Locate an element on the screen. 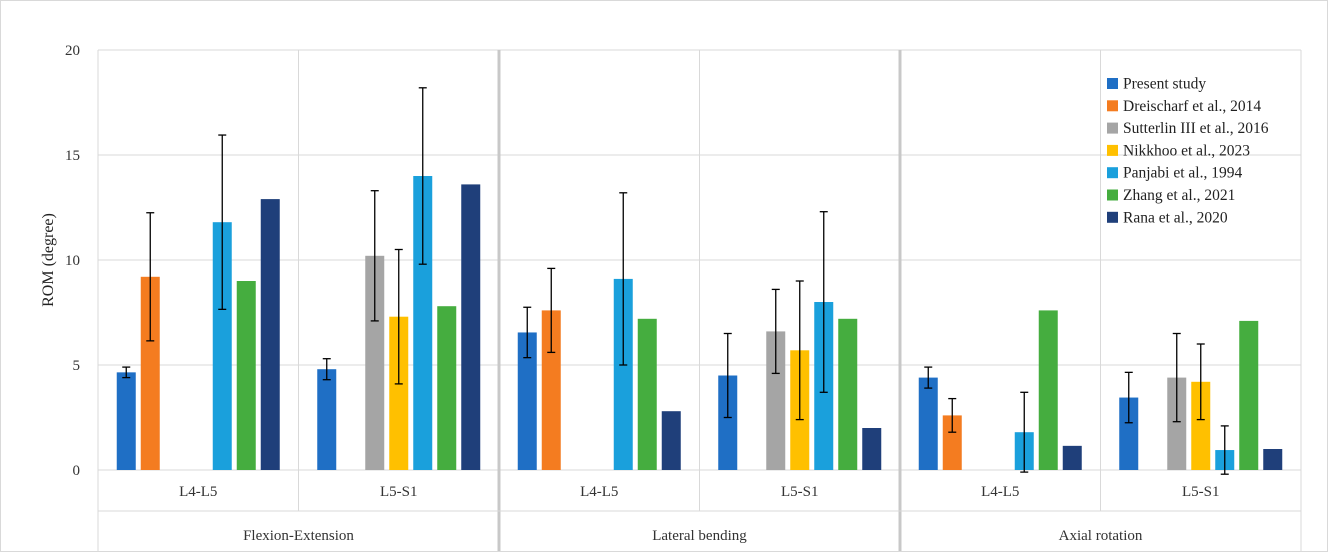 This screenshot has height=552, width=1328. legend-label: Rana et al., 2020 is located at coordinates (1175, 217).